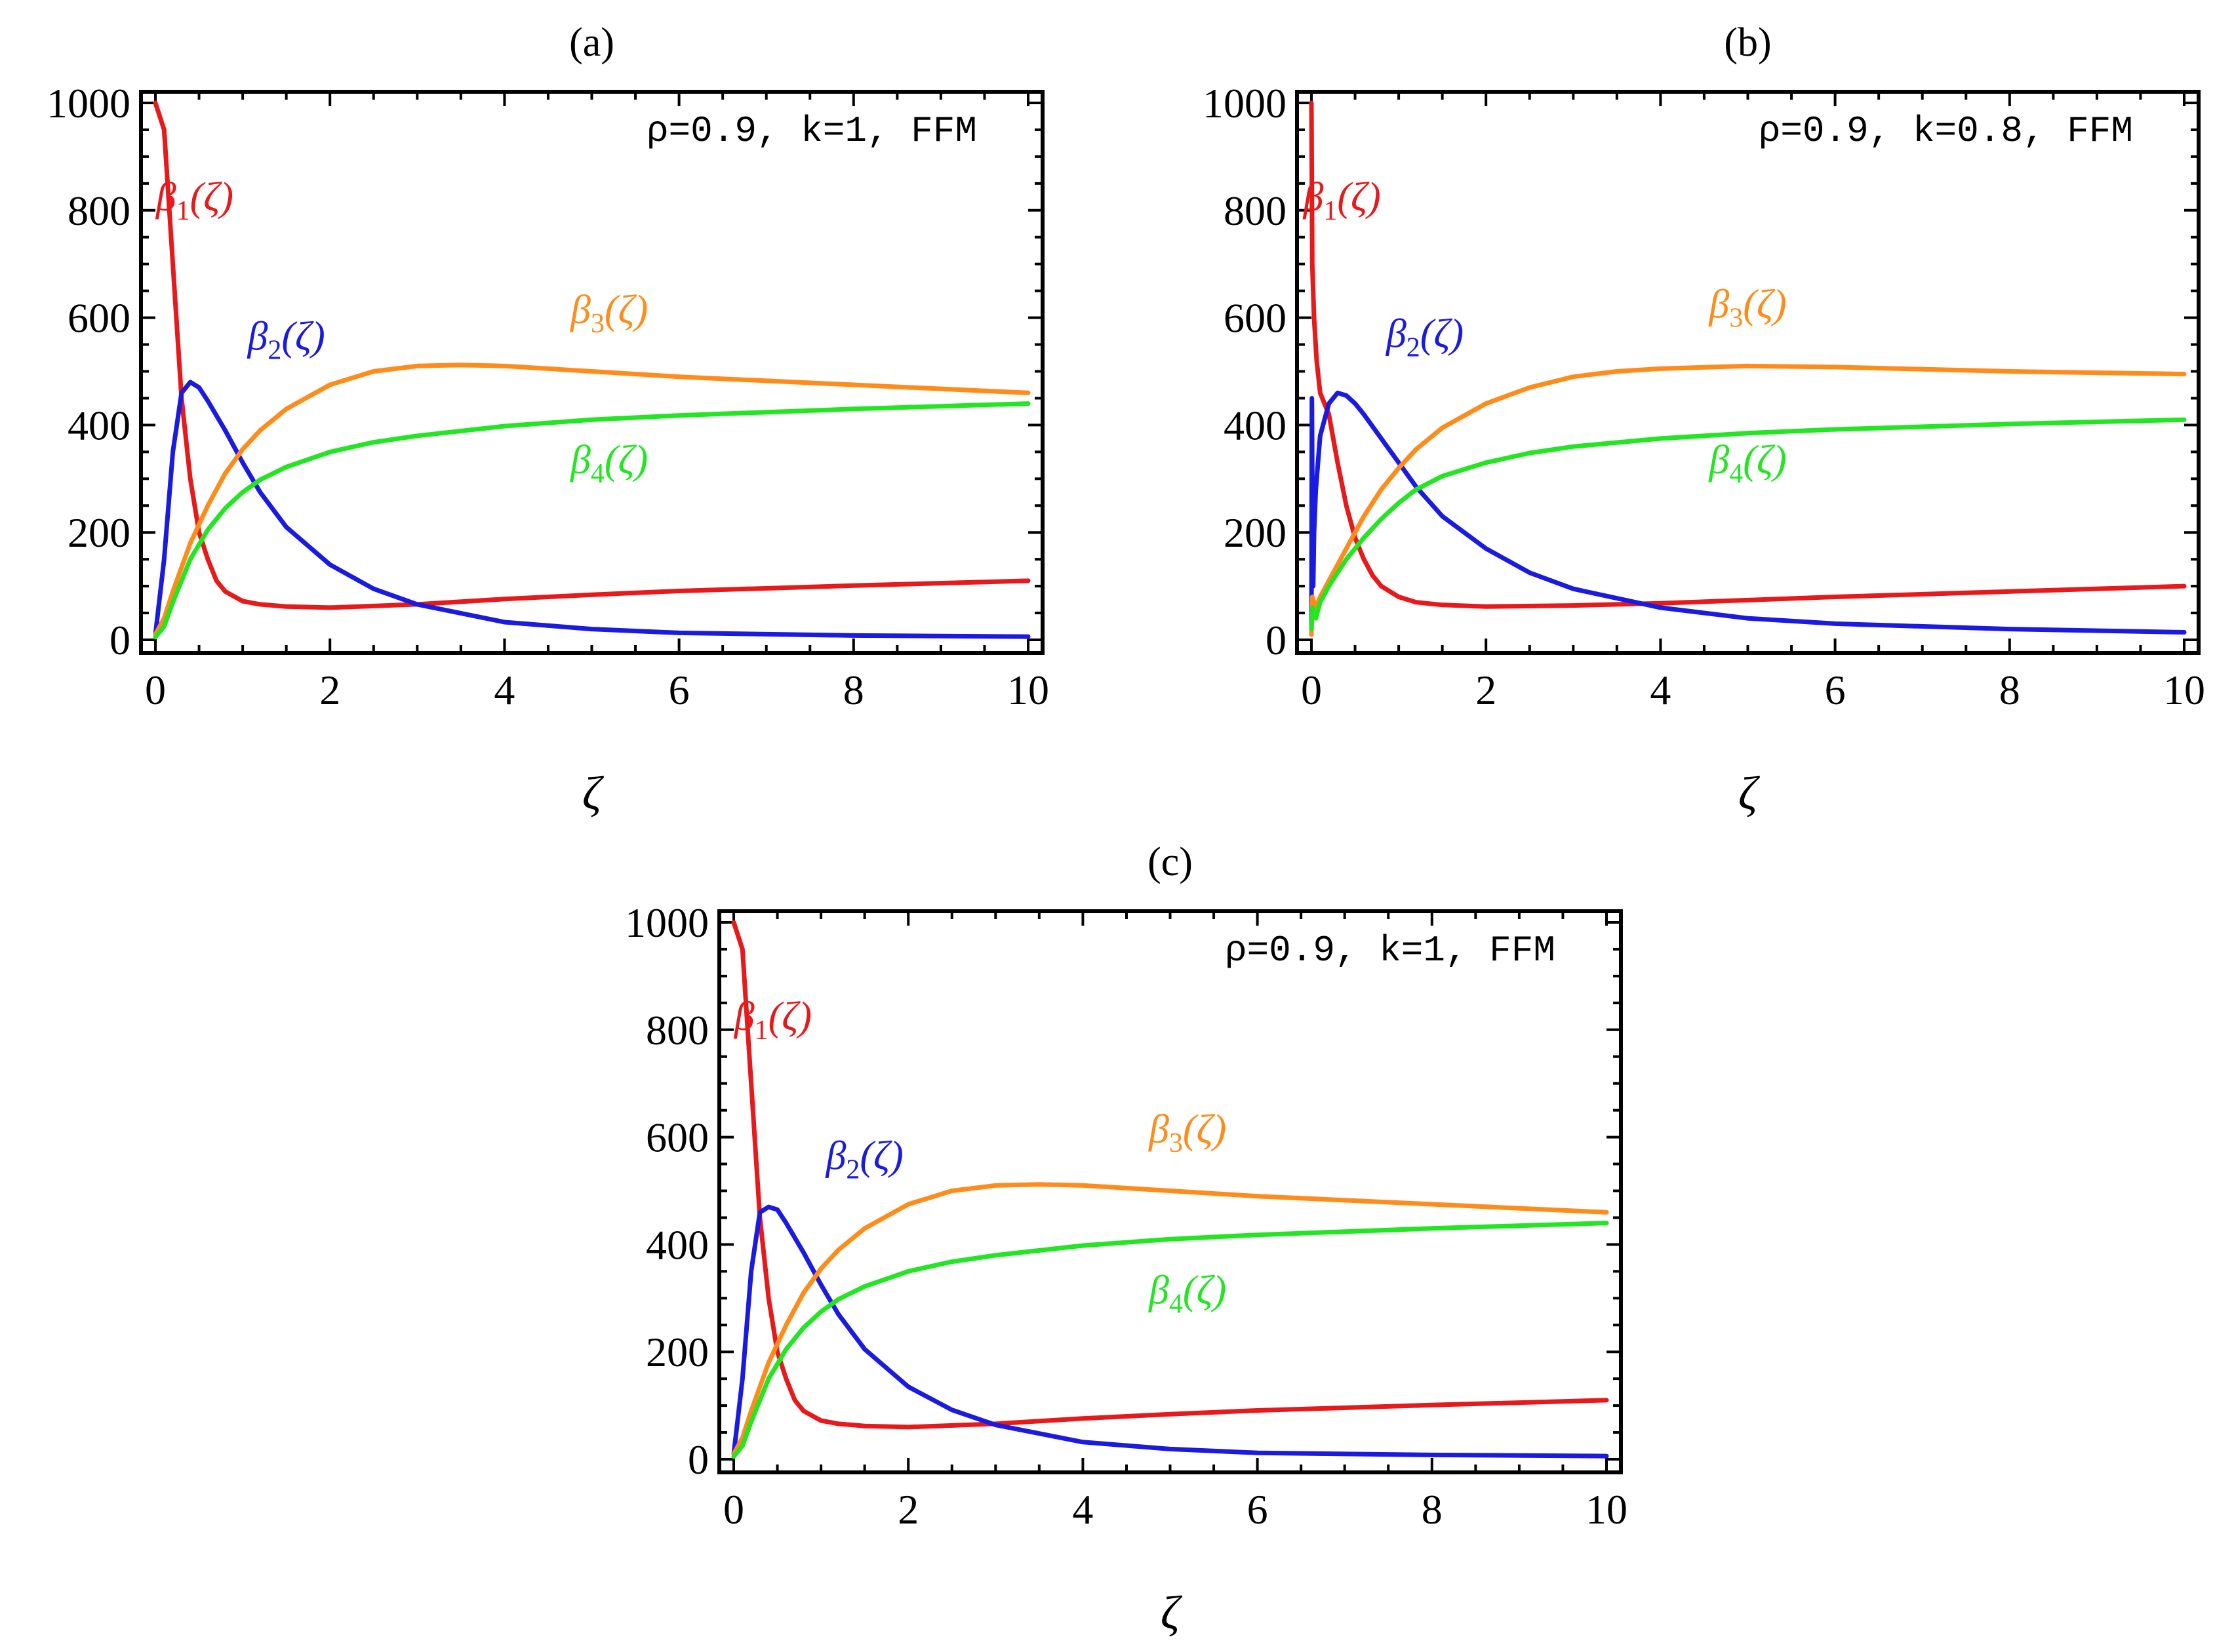 Image resolution: width=2215 pixels, height=1652 pixels. What do you see at coordinates (1946, 131) in the screenshot?
I see `parameter-annotation: ρ=0.9, k=0.8, FFM` at bounding box center [1946, 131].